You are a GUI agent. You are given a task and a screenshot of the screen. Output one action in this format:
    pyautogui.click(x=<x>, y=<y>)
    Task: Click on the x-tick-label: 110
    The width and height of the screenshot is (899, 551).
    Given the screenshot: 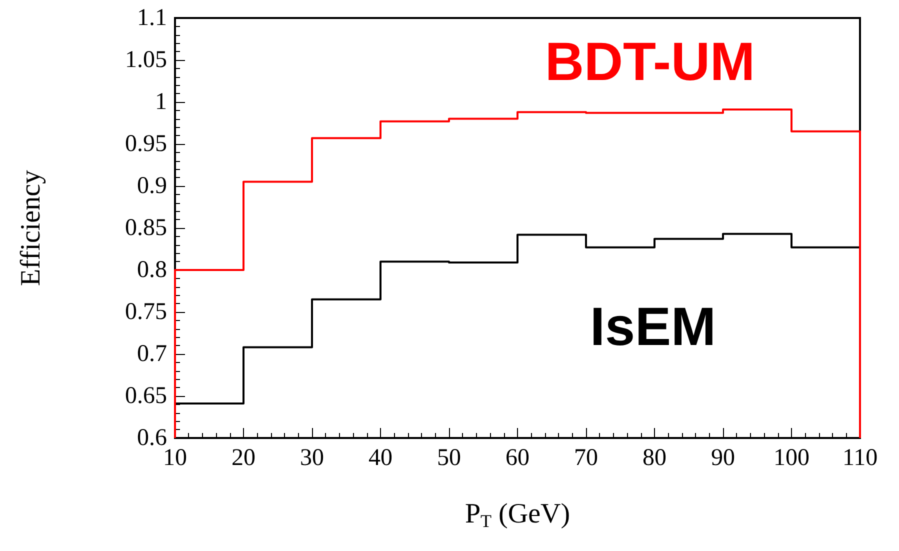 What is the action you would take?
    pyautogui.click(x=860, y=458)
    